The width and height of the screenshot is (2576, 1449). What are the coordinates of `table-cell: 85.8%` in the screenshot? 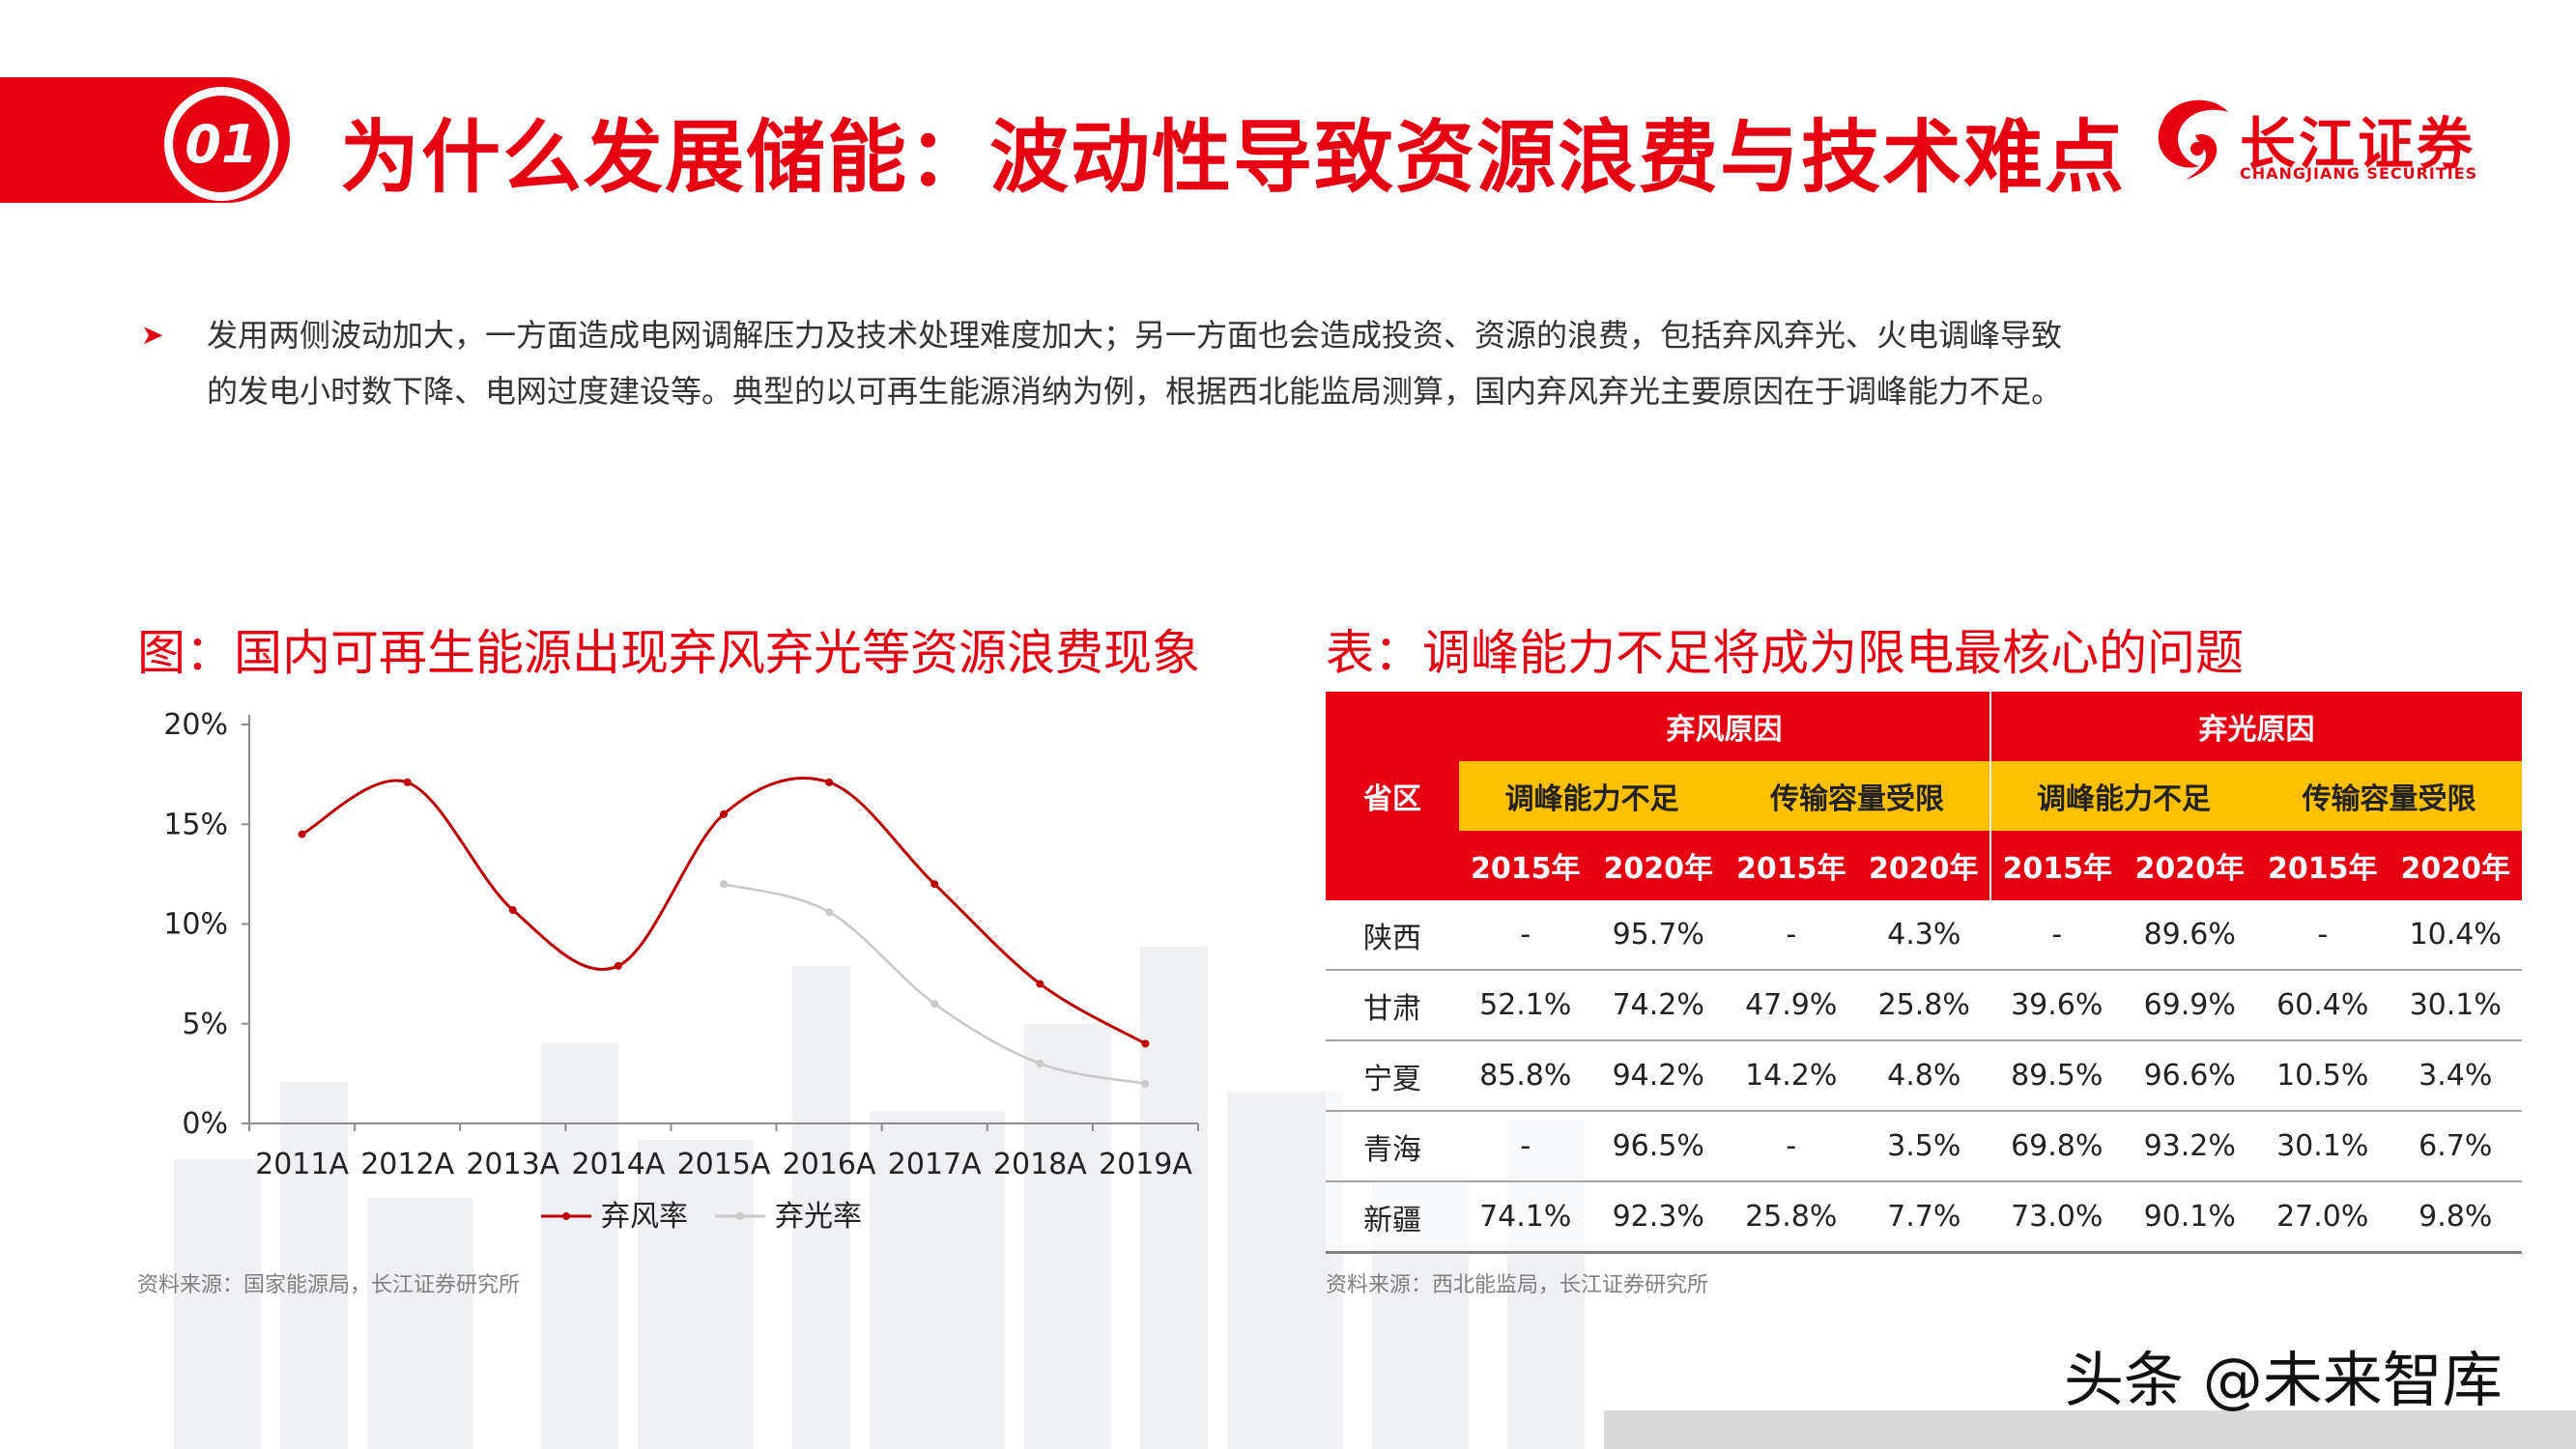 It's located at (1526, 1076).